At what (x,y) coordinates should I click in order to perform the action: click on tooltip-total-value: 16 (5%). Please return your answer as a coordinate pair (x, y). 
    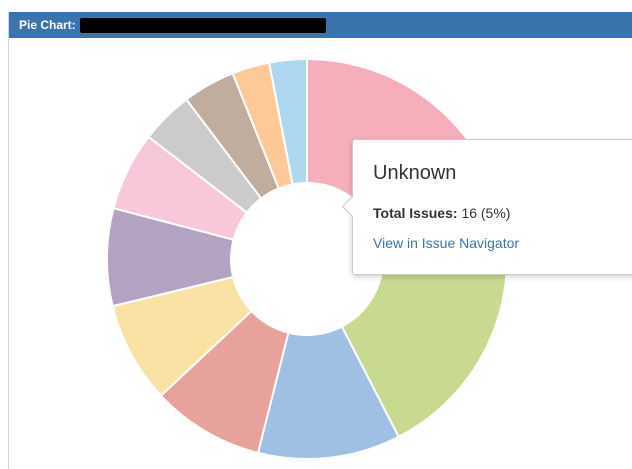
    Looking at the image, I should click on (486, 213).